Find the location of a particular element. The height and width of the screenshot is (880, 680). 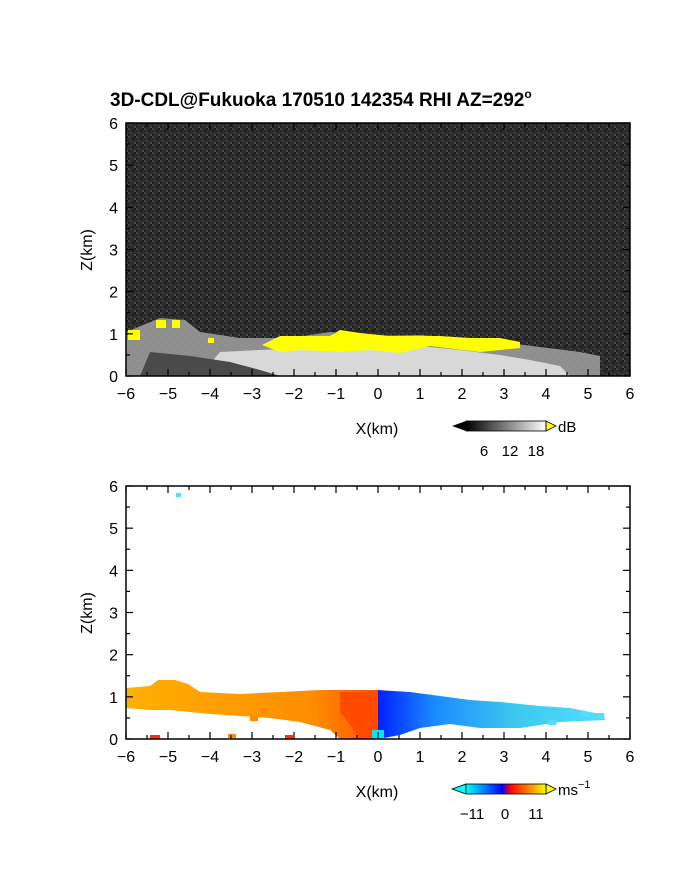

velocity-x-tick-label: 3 is located at coordinates (504, 757).